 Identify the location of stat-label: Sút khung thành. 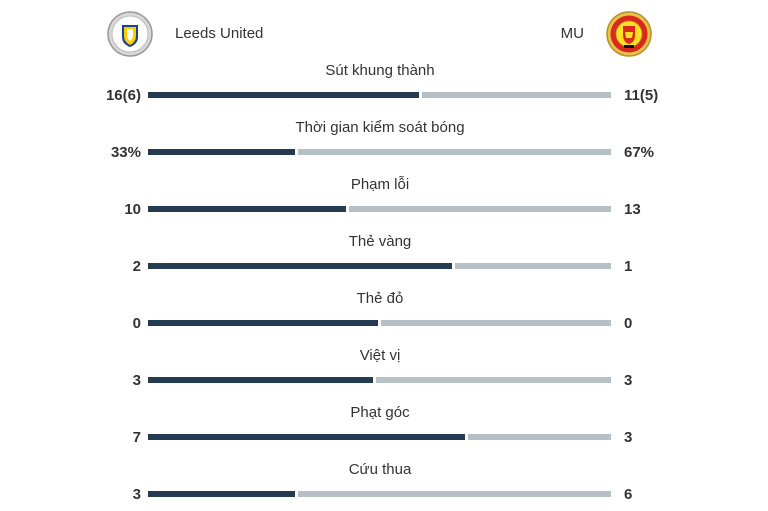
(380, 70).